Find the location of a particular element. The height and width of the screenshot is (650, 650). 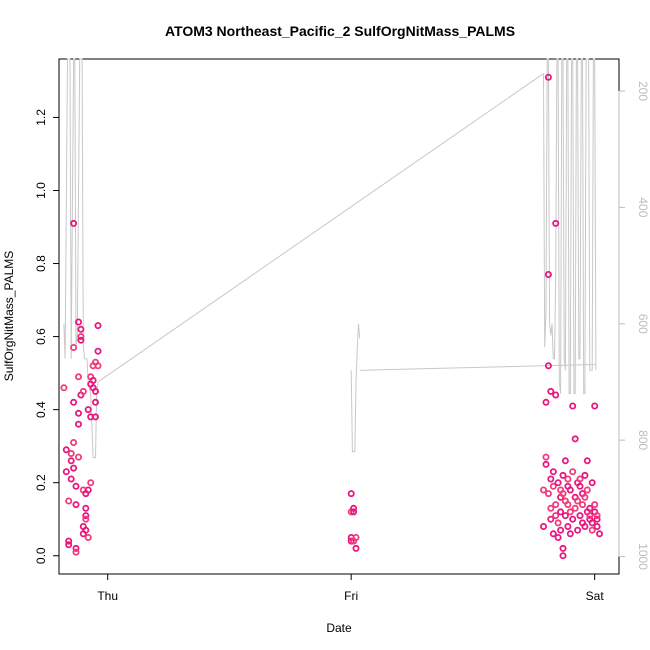

y2-tick-label: 1000 is located at coordinates (643, 556).